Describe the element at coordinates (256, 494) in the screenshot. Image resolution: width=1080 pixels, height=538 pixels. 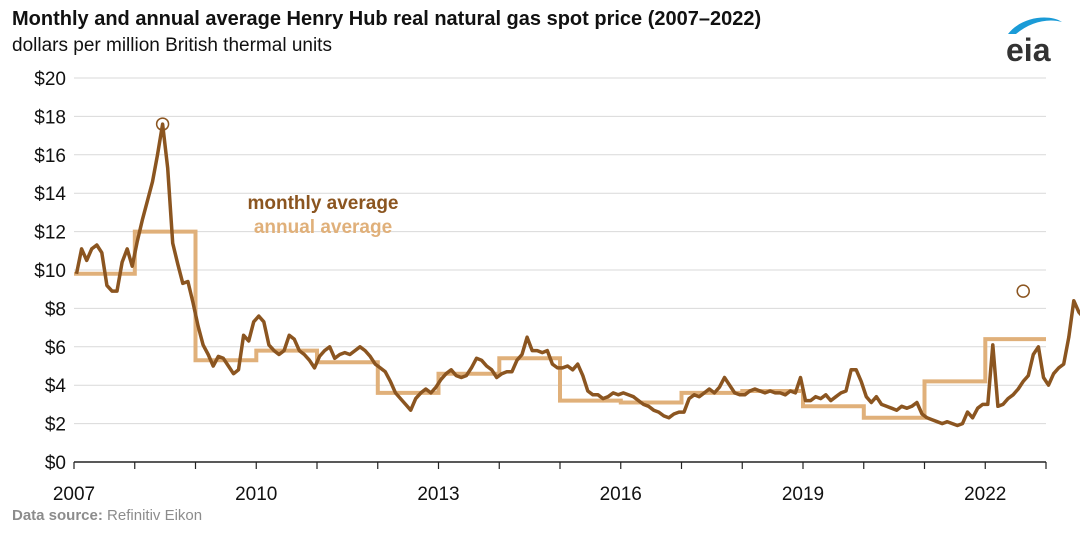
I see `x-tick-label: 2010` at that location.